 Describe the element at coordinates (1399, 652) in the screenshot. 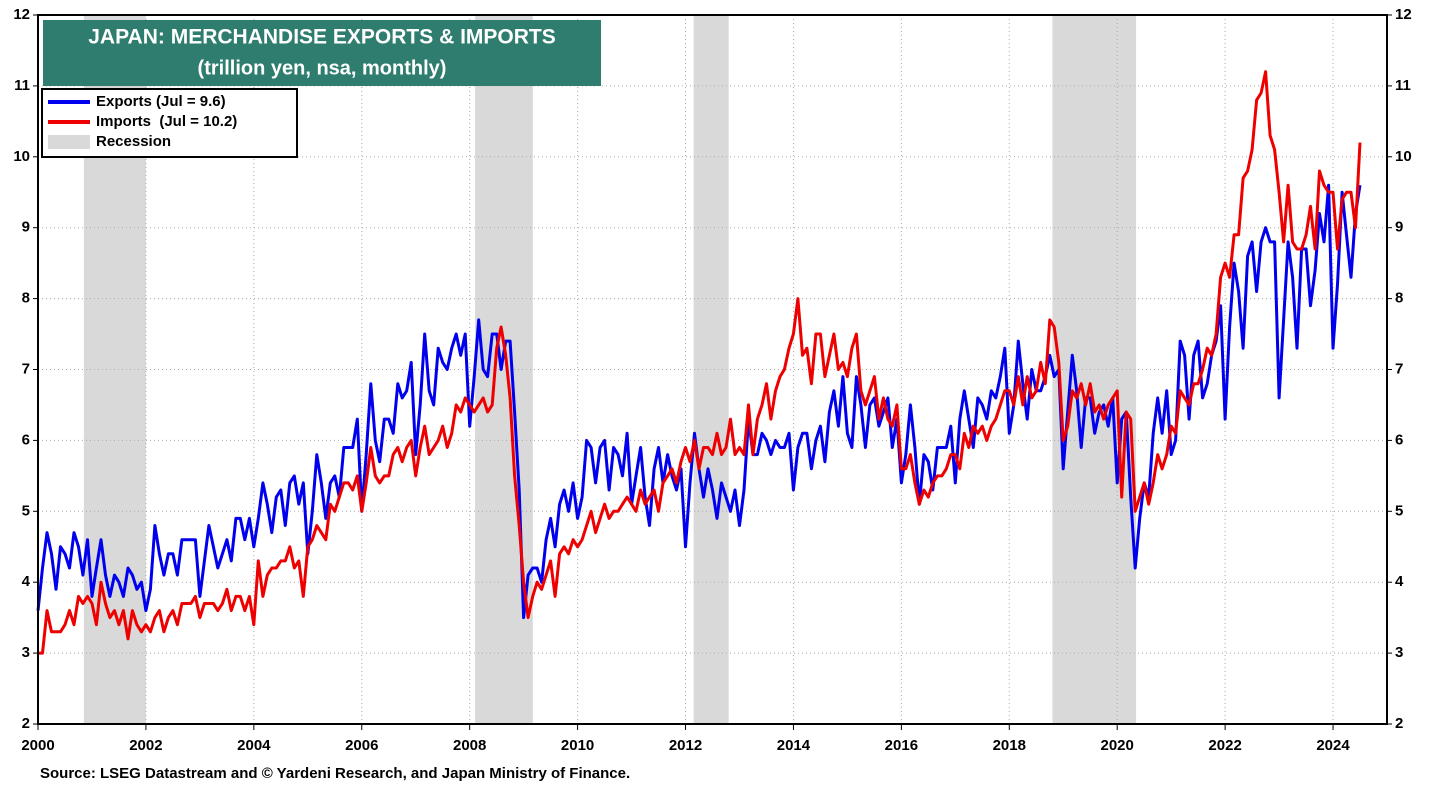

I see `y2-tick-label: 3` at that location.